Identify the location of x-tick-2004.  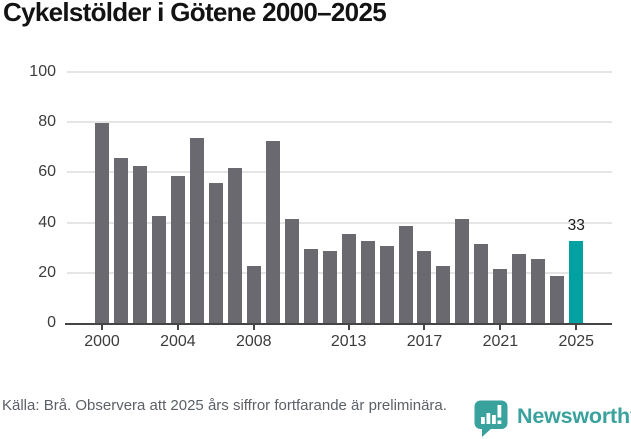
(177, 327).